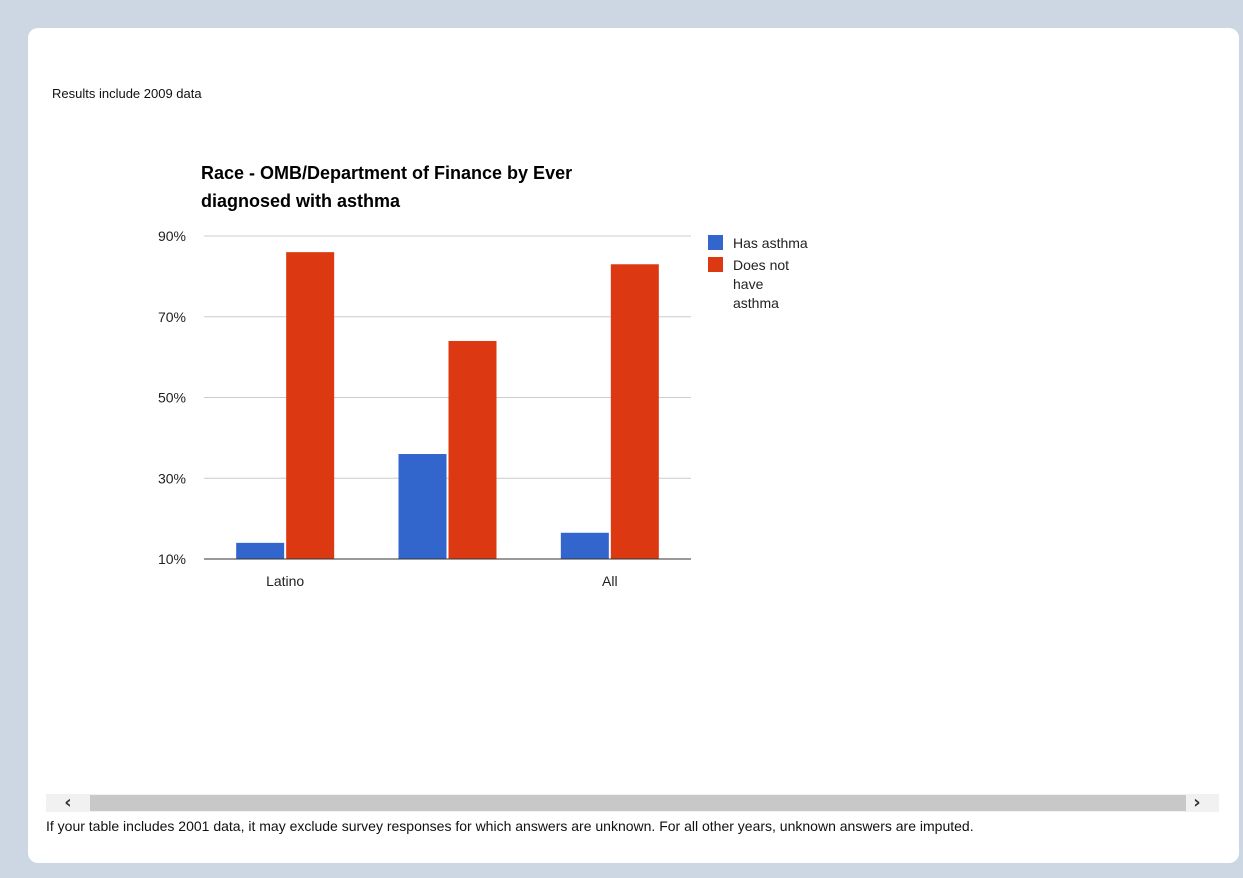 This screenshot has height=878, width=1243. What do you see at coordinates (442, 581) in the screenshot?
I see `x-axis: Latino All` at bounding box center [442, 581].